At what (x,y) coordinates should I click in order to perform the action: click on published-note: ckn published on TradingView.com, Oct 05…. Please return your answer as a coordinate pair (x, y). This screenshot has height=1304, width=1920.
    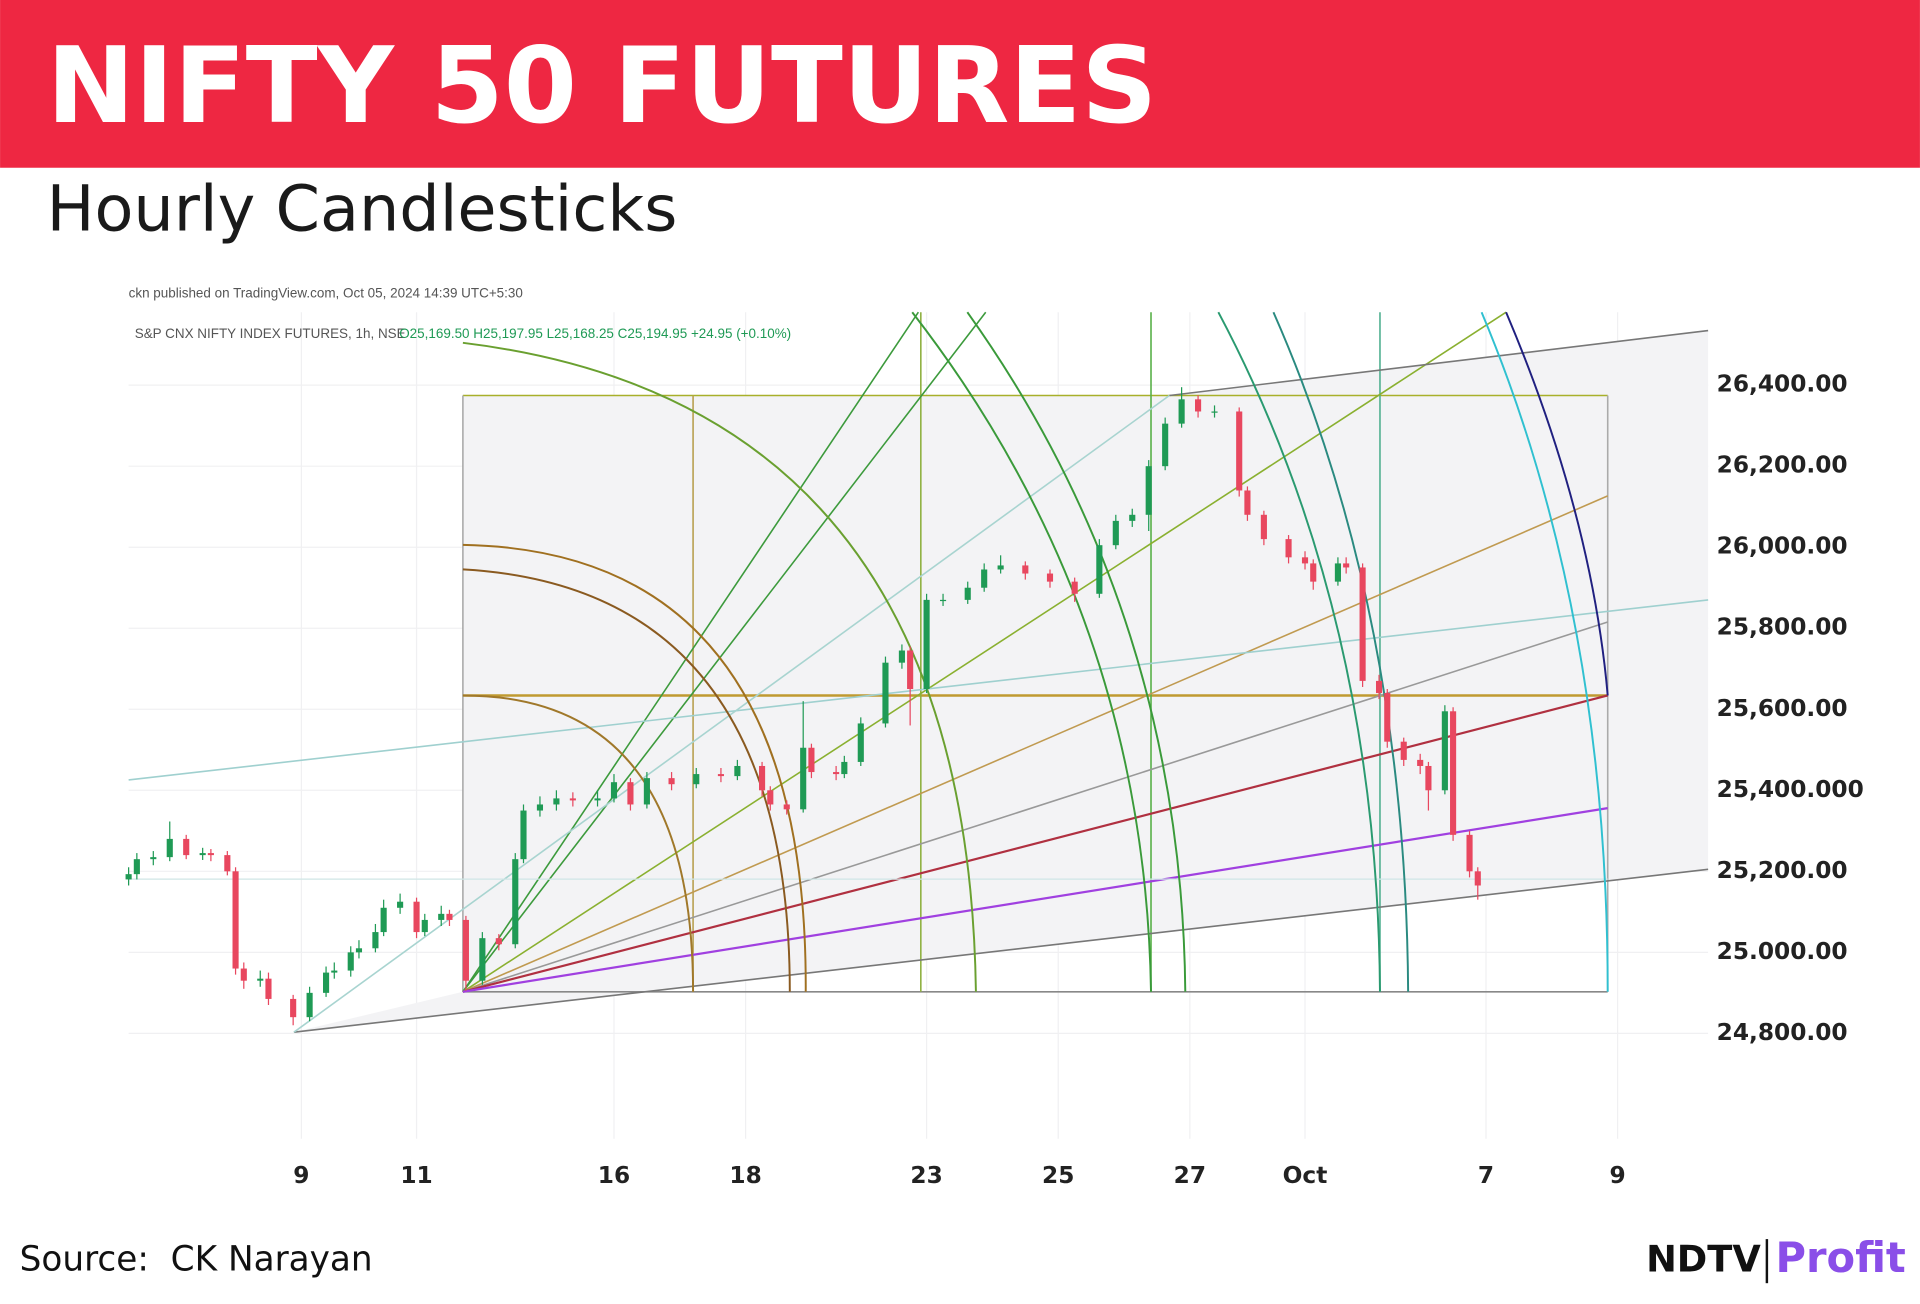
    Looking at the image, I should click on (326, 292).